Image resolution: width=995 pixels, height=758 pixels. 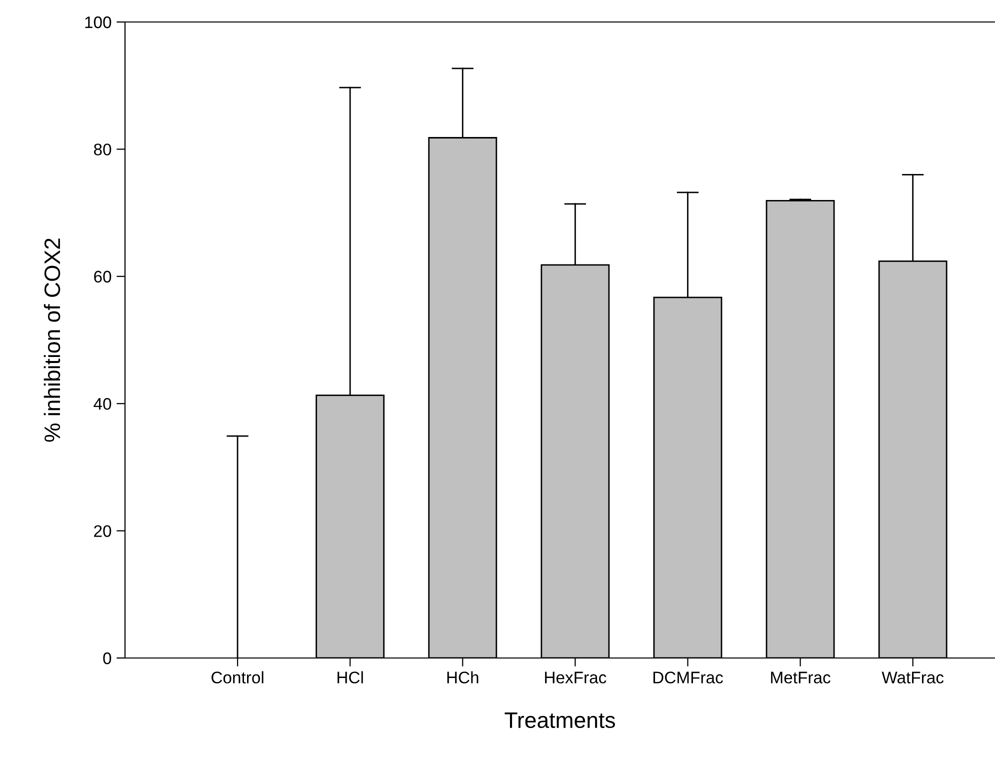 I want to click on y-tick-label: 100, so click(x=98, y=22).